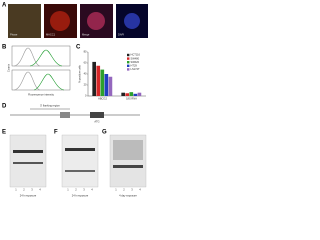 This screenshot has width=320, height=240. What do you see at coordinates (85, 52) in the screenshot?
I see `y-tick-label: 80` at bounding box center [85, 52].